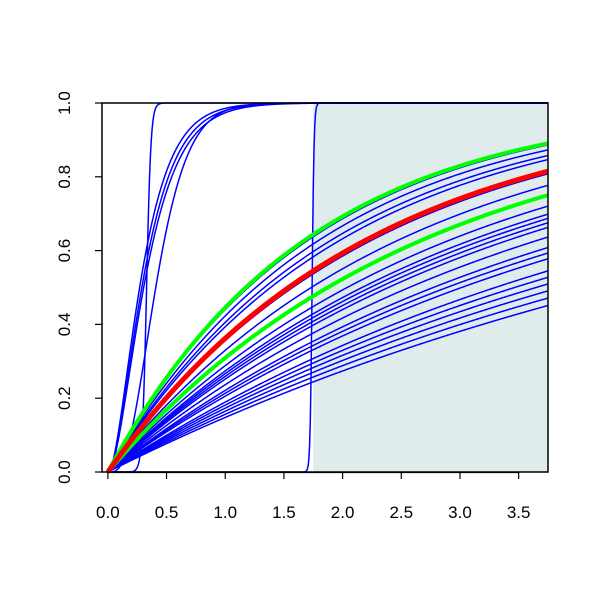 This screenshot has height=600, width=600. I want to click on y-tick-label-5: 1.0, so click(64, 103).